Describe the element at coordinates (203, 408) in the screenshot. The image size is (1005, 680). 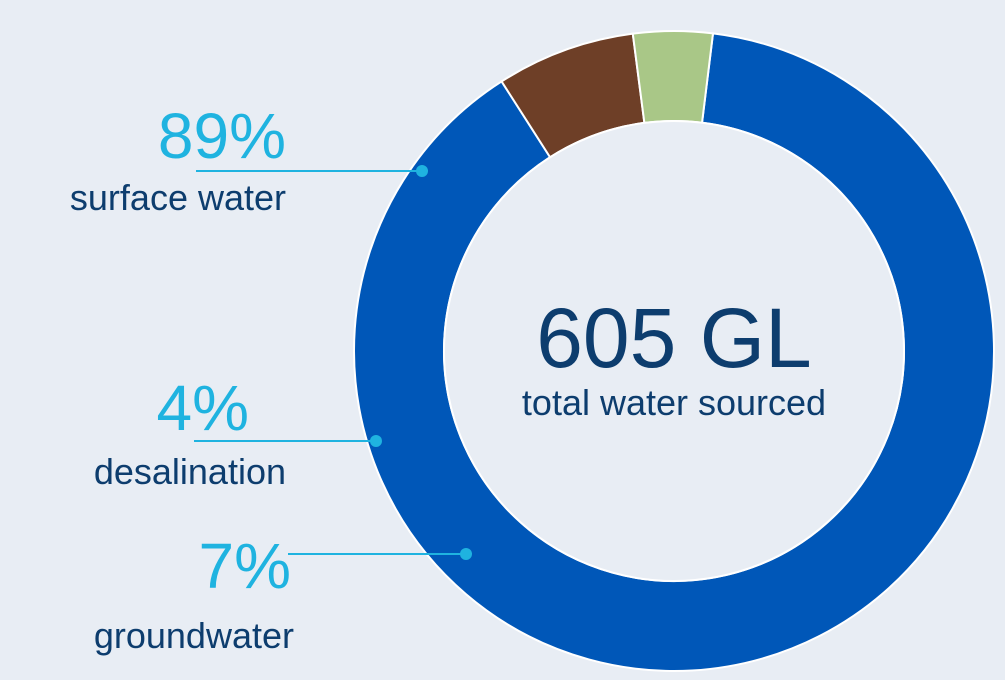
I see `desalination-percent: 4%` at that location.